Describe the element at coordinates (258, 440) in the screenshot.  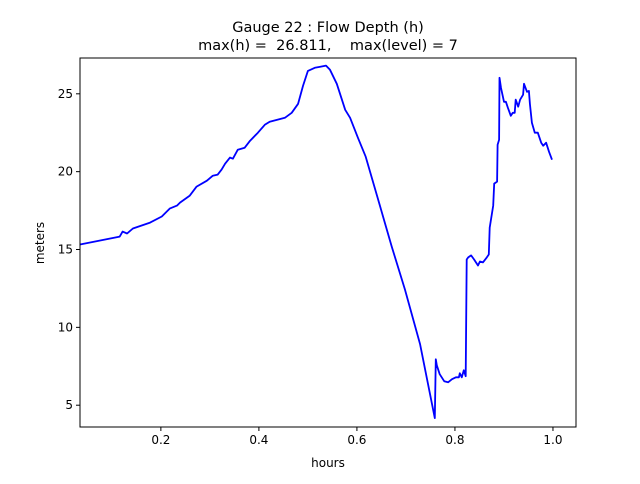
I see `x-tick-label: 0.4` at that location.